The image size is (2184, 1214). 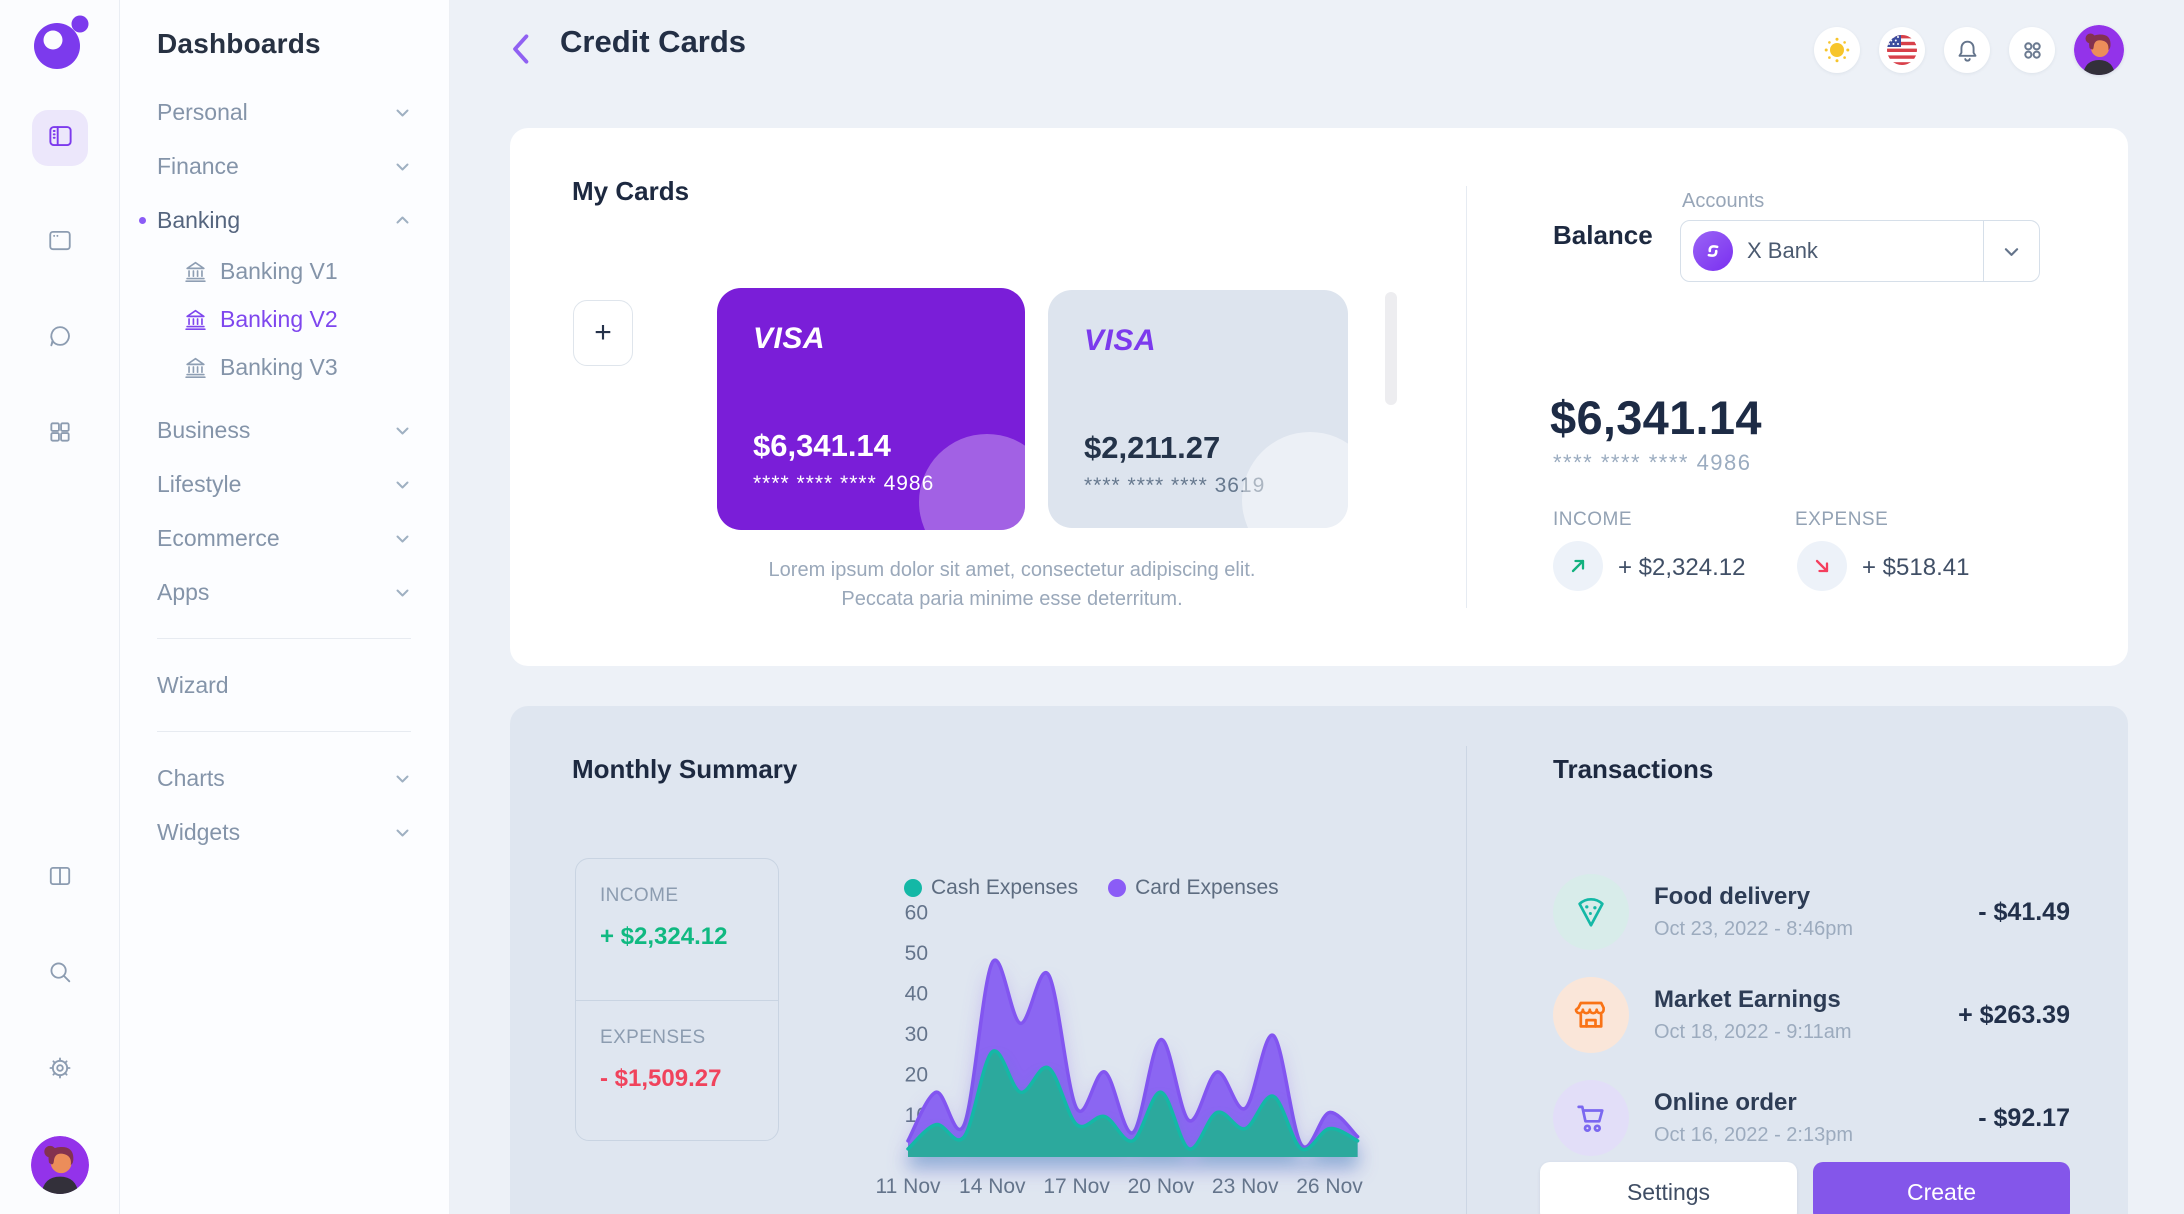 I want to click on summary-expenses-value: - $1,509.27, so click(x=661, y=1078).